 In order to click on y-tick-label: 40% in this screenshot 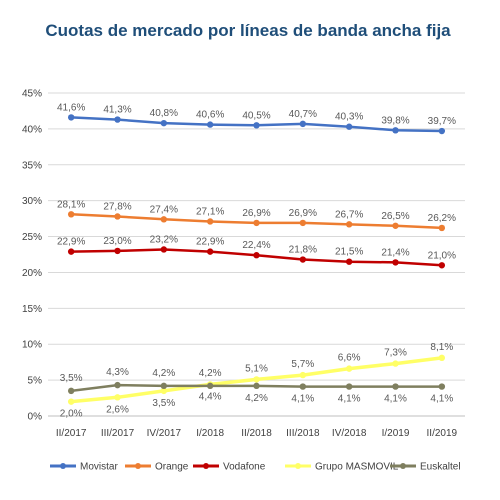, I will do `click(32, 129)`.